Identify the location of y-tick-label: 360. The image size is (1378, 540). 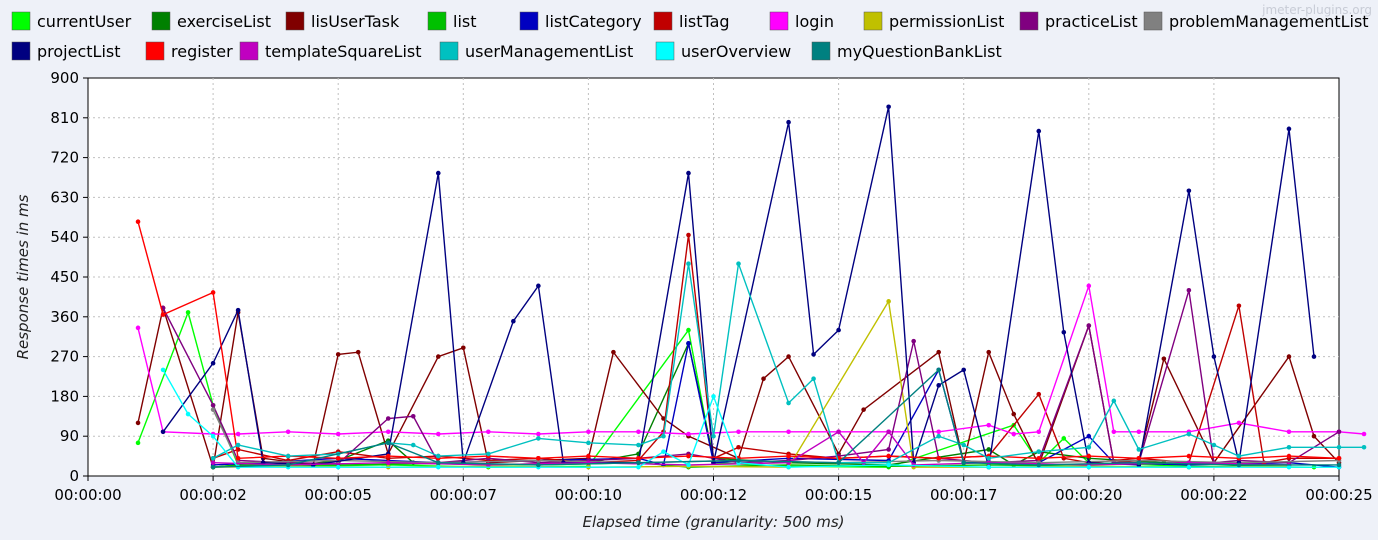
(64, 317).